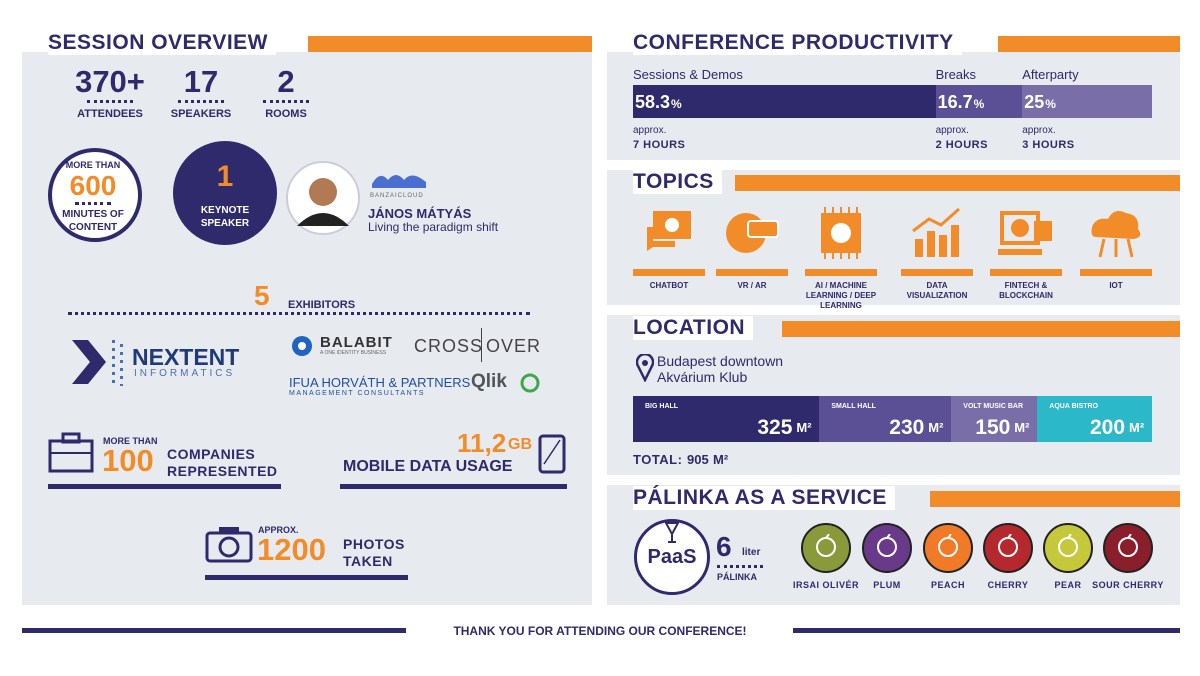  Describe the element at coordinates (514, 346) in the screenshot. I see `crossover-b: OVER` at that location.